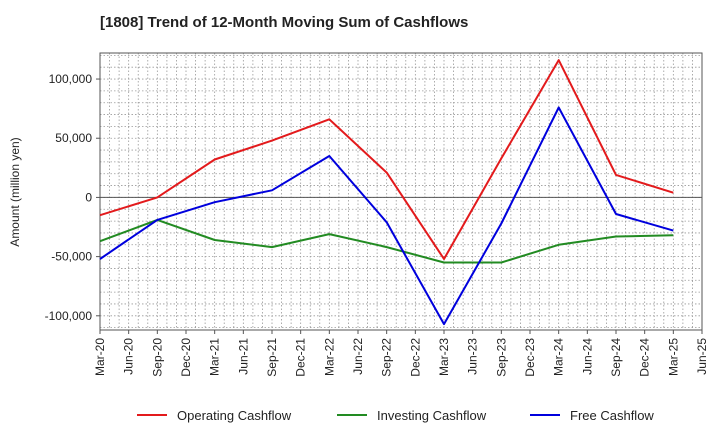 The width and height of the screenshot is (720, 440). Describe the element at coordinates (234, 415) in the screenshot. I see `legend-label: Operating Cashflow` at that location.